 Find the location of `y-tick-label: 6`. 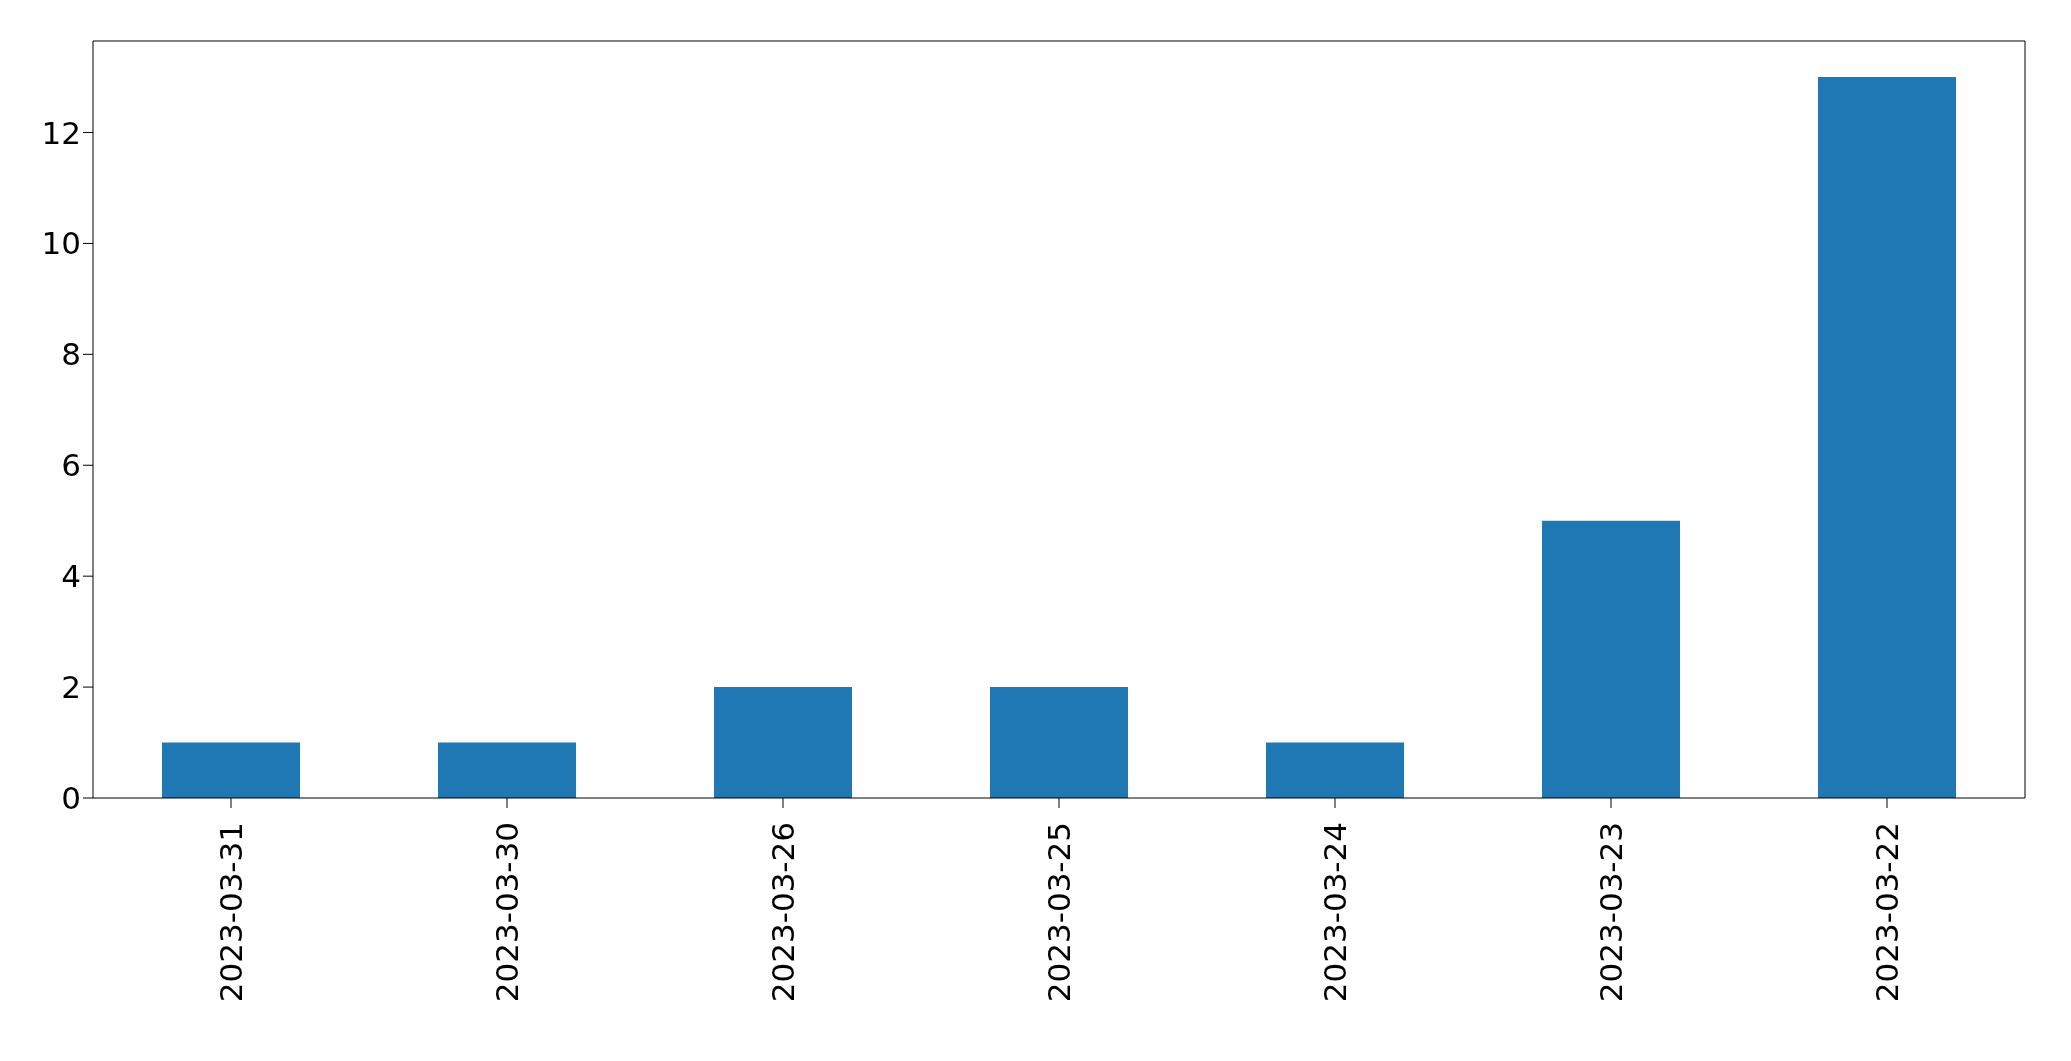

y-tick-label: 6 is located at coordinates (71, 465).